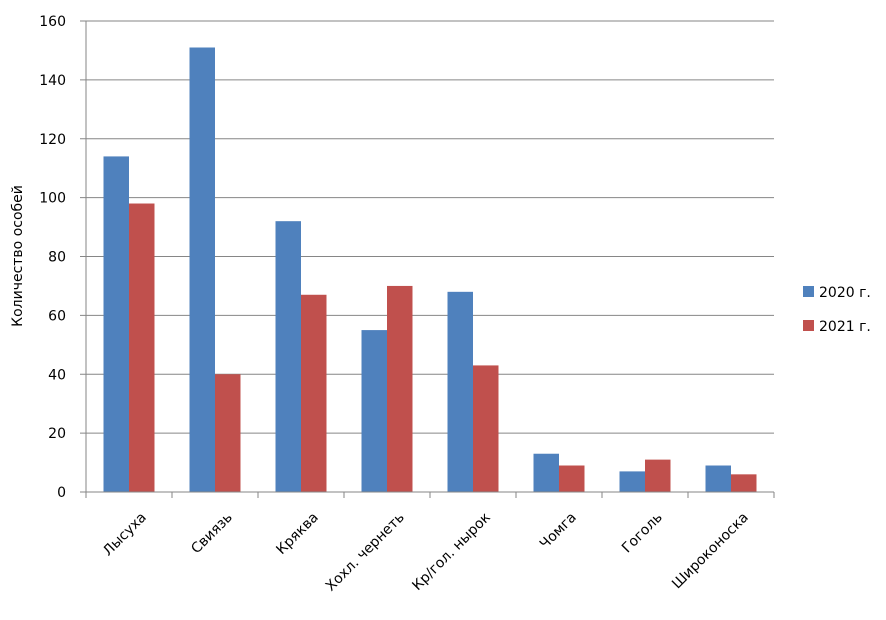  What do you see at coordinates (61, 493) in the screenshot?
I see `y-tick-label: 0` at bounding box center [61, 493].